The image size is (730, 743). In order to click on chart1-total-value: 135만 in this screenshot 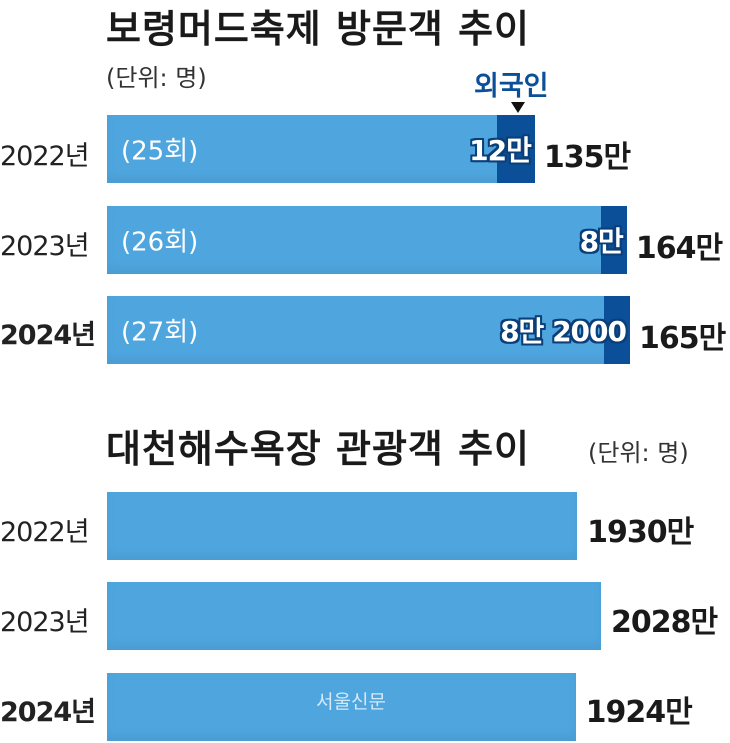, I will do `click(587, 157)`.